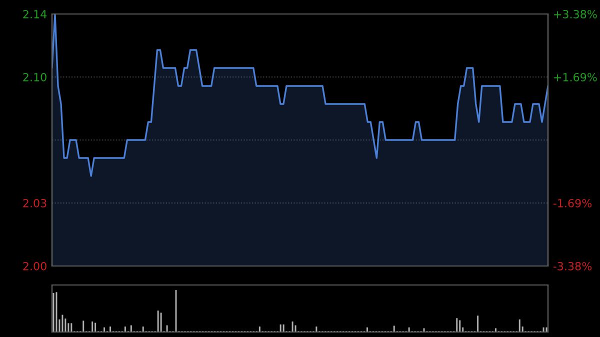 Image resolution: width=600 pixels, height=337 pixels. I want to click on y-tick-label: 2.10, so click(34, 77).